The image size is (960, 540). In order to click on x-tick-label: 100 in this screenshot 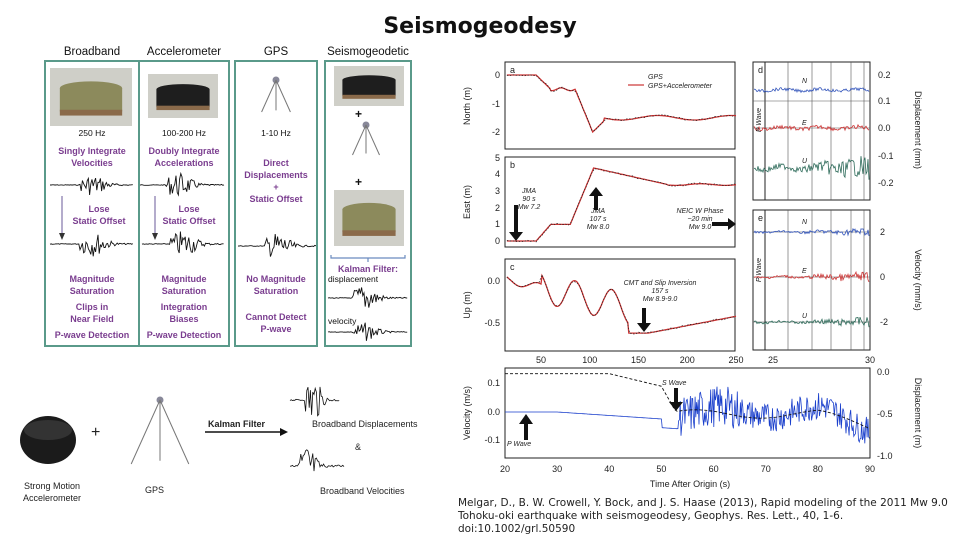, I will do `click(589, 360)`.